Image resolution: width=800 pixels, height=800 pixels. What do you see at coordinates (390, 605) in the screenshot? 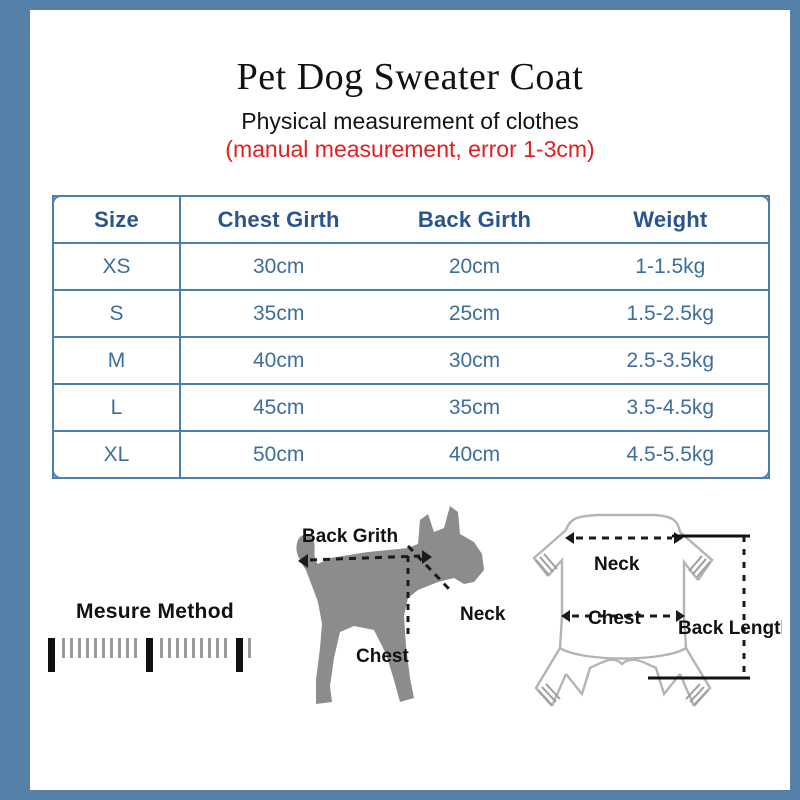
I see `dog-body-shape` at bounding box center [390, 605].